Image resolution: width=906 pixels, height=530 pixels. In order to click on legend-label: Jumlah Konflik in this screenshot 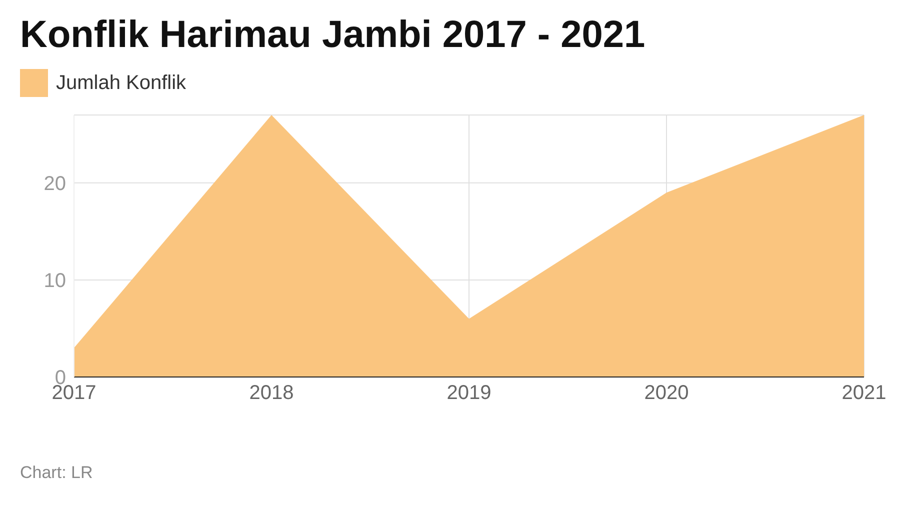, I will do `click(121, 83)`.